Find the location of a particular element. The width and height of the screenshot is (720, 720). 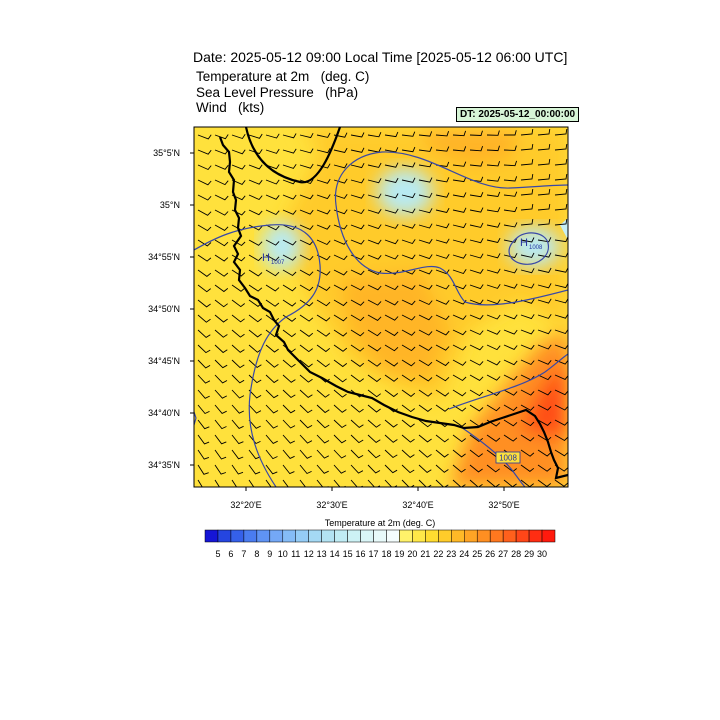

lon-label: 32°30'E is located at coordinates (331, 505).